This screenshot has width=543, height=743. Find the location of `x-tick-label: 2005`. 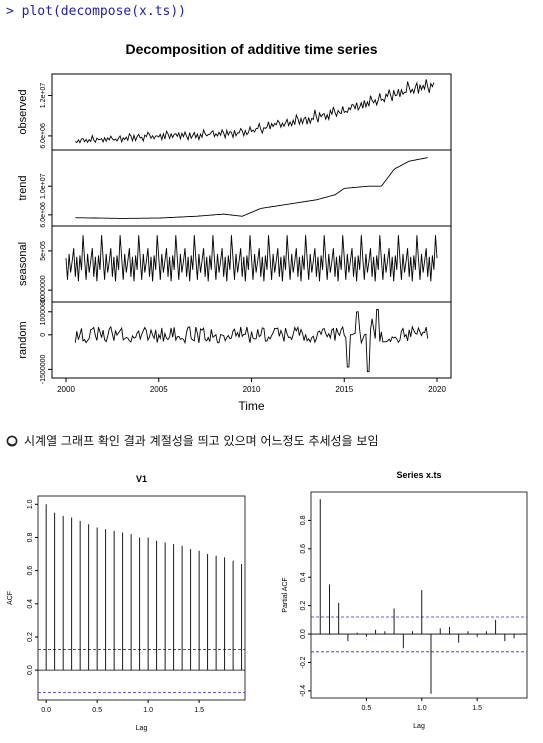

x-tick-label: 2005 is located at coordinates (159, 389).